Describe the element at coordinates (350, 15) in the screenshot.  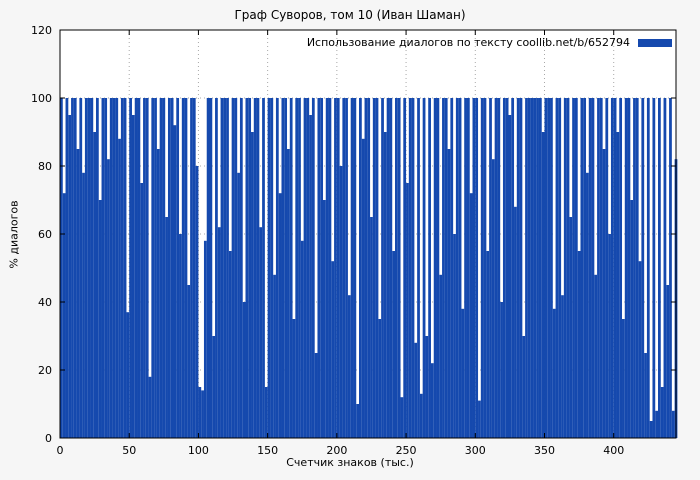
I see `chart-title: Граф Суворов, том 10 (Иван Шаман)` at that location.